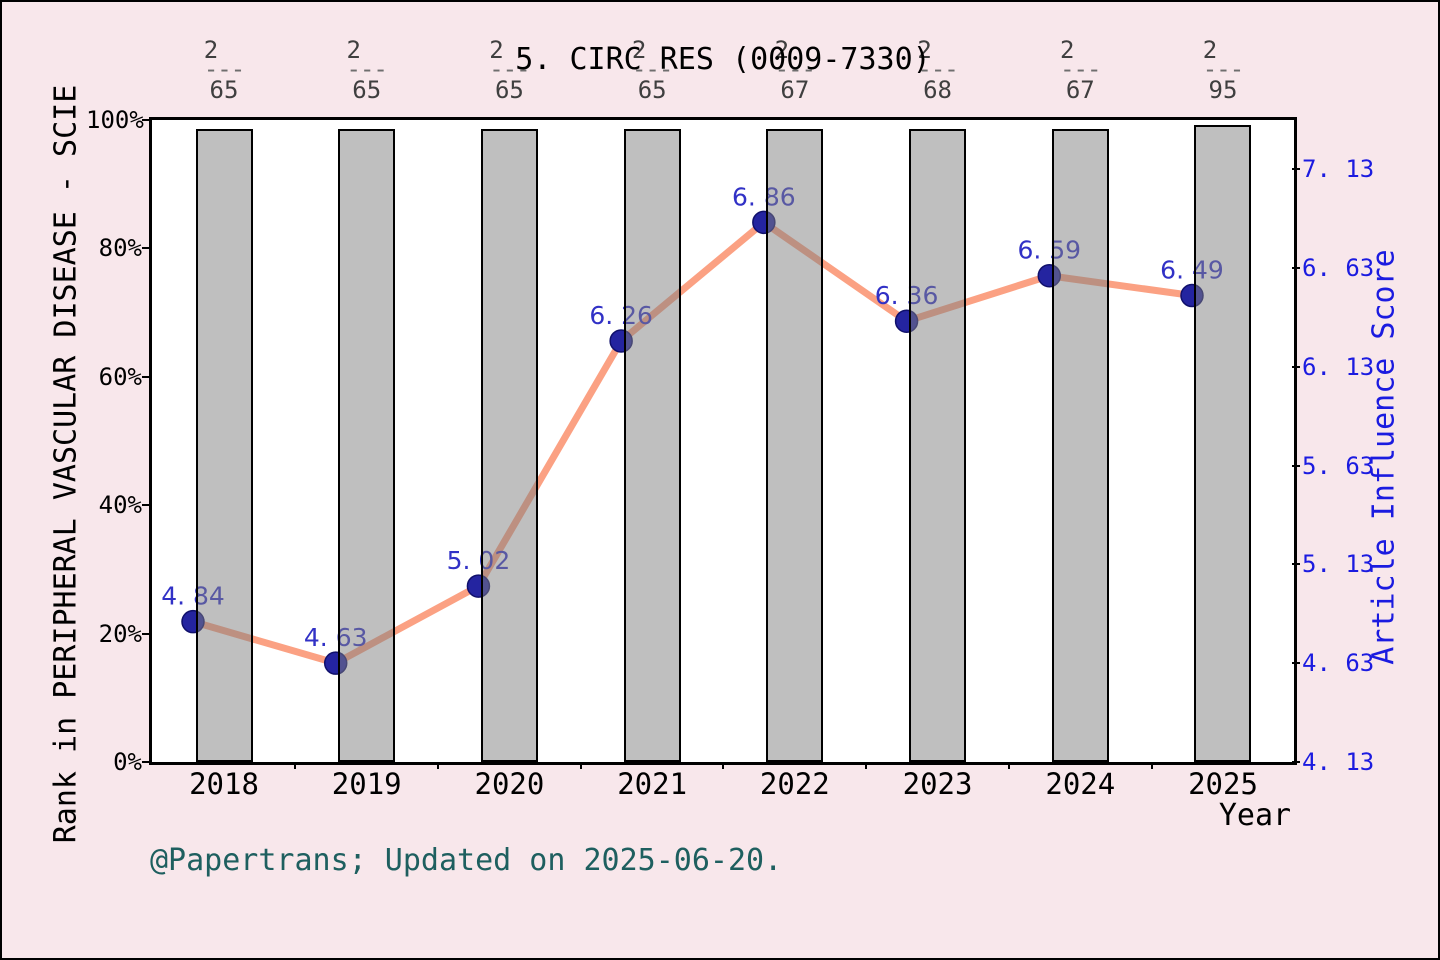 Image resolution: width=1440 pixels, height=960 pixels. Describe the element at coordinates (938, 90) in the screenshot. I see `fraction-denominator: 68` at that location.